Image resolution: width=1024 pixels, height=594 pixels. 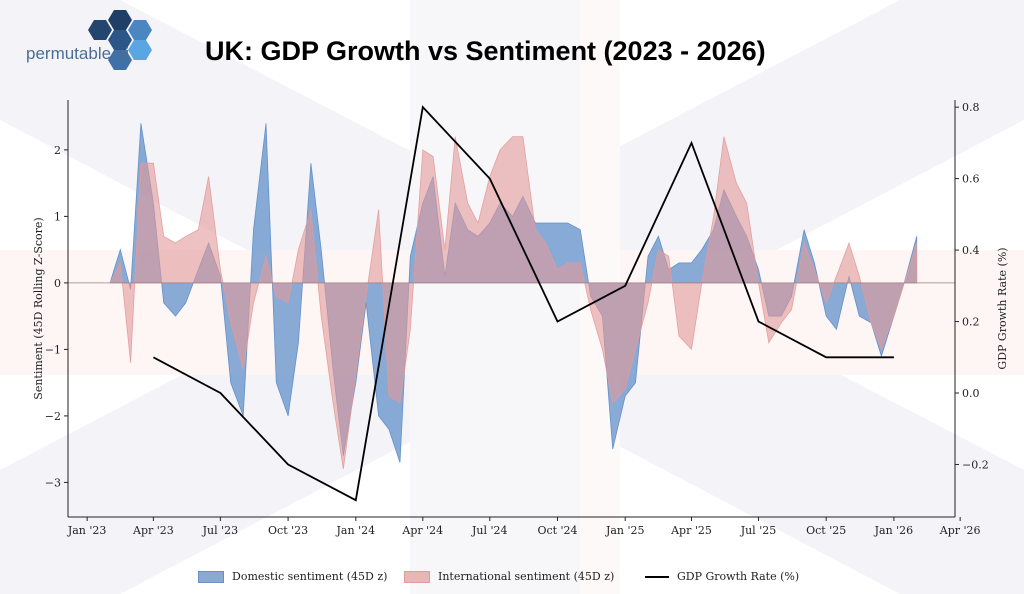 What do you see at coordinates (211, 576) in the screenshot?
I see `legend-swatch-domestic` at bounding box center [211, 576].